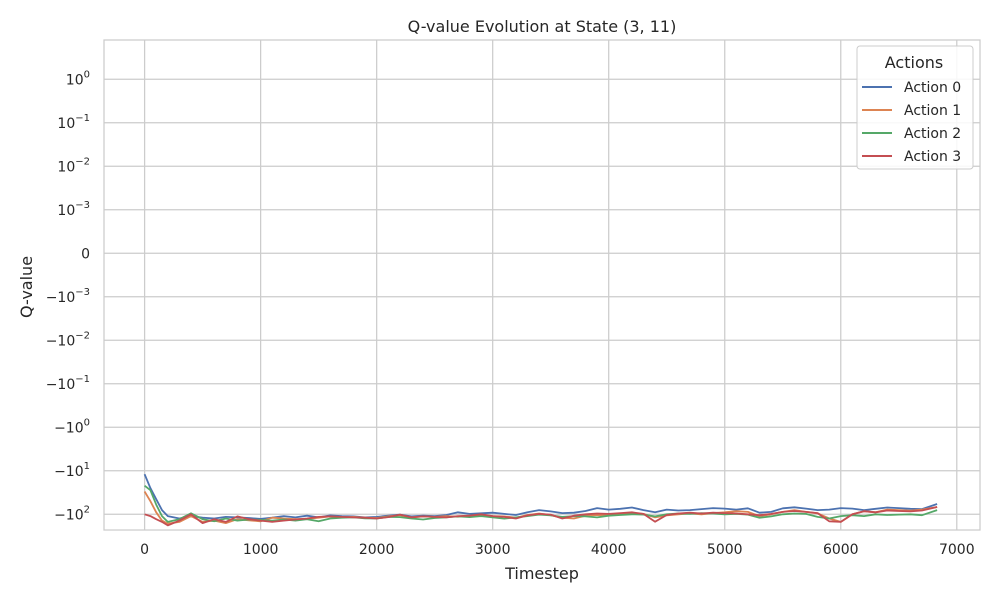 The width and height of the screenshot is (1000, 604). What do you see at coordinates (609, 550) in the screenshot?
I see `x-tick-label: 4000` at bounding box center [609, 550].